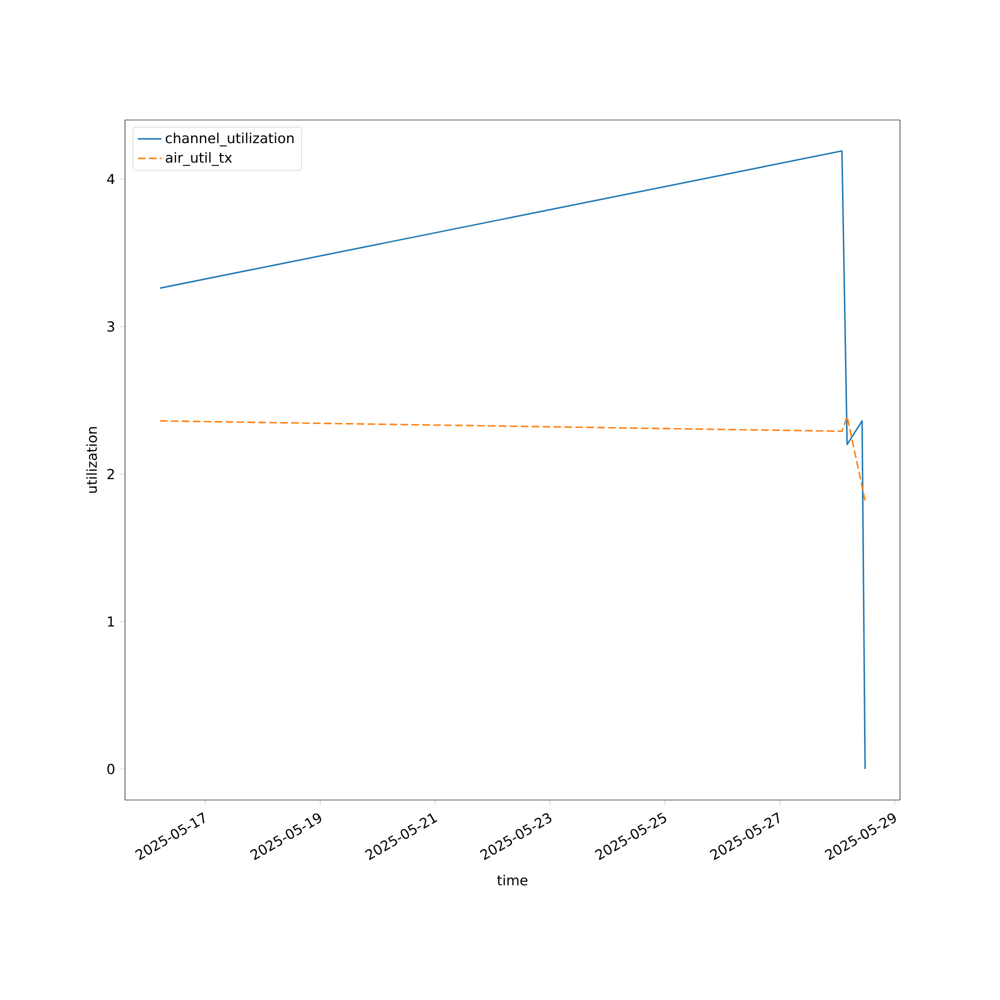 The width and height of the screenshot is (1000, 1000). I want to click on y-tick-label: 2, so click(110, 474).